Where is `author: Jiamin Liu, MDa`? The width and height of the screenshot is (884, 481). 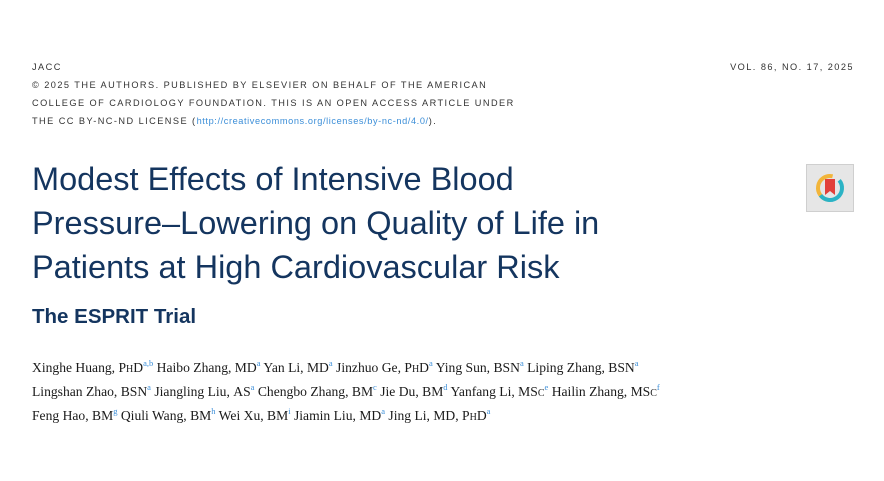
author: Jiamin Liu, MDa is located at coordinates (339, 414).